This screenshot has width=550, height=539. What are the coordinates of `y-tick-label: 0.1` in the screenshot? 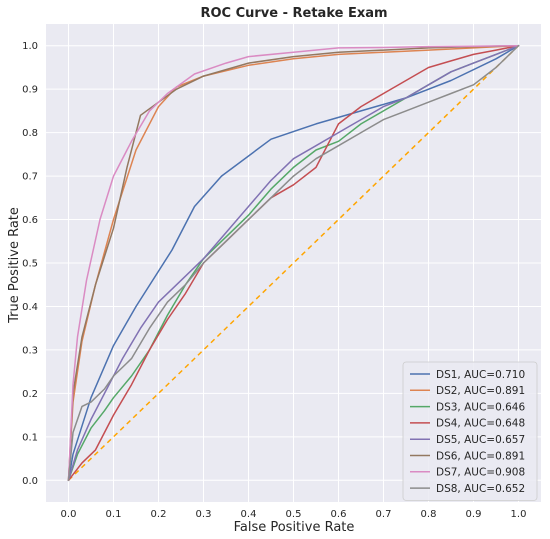 It's located at (30, 437).